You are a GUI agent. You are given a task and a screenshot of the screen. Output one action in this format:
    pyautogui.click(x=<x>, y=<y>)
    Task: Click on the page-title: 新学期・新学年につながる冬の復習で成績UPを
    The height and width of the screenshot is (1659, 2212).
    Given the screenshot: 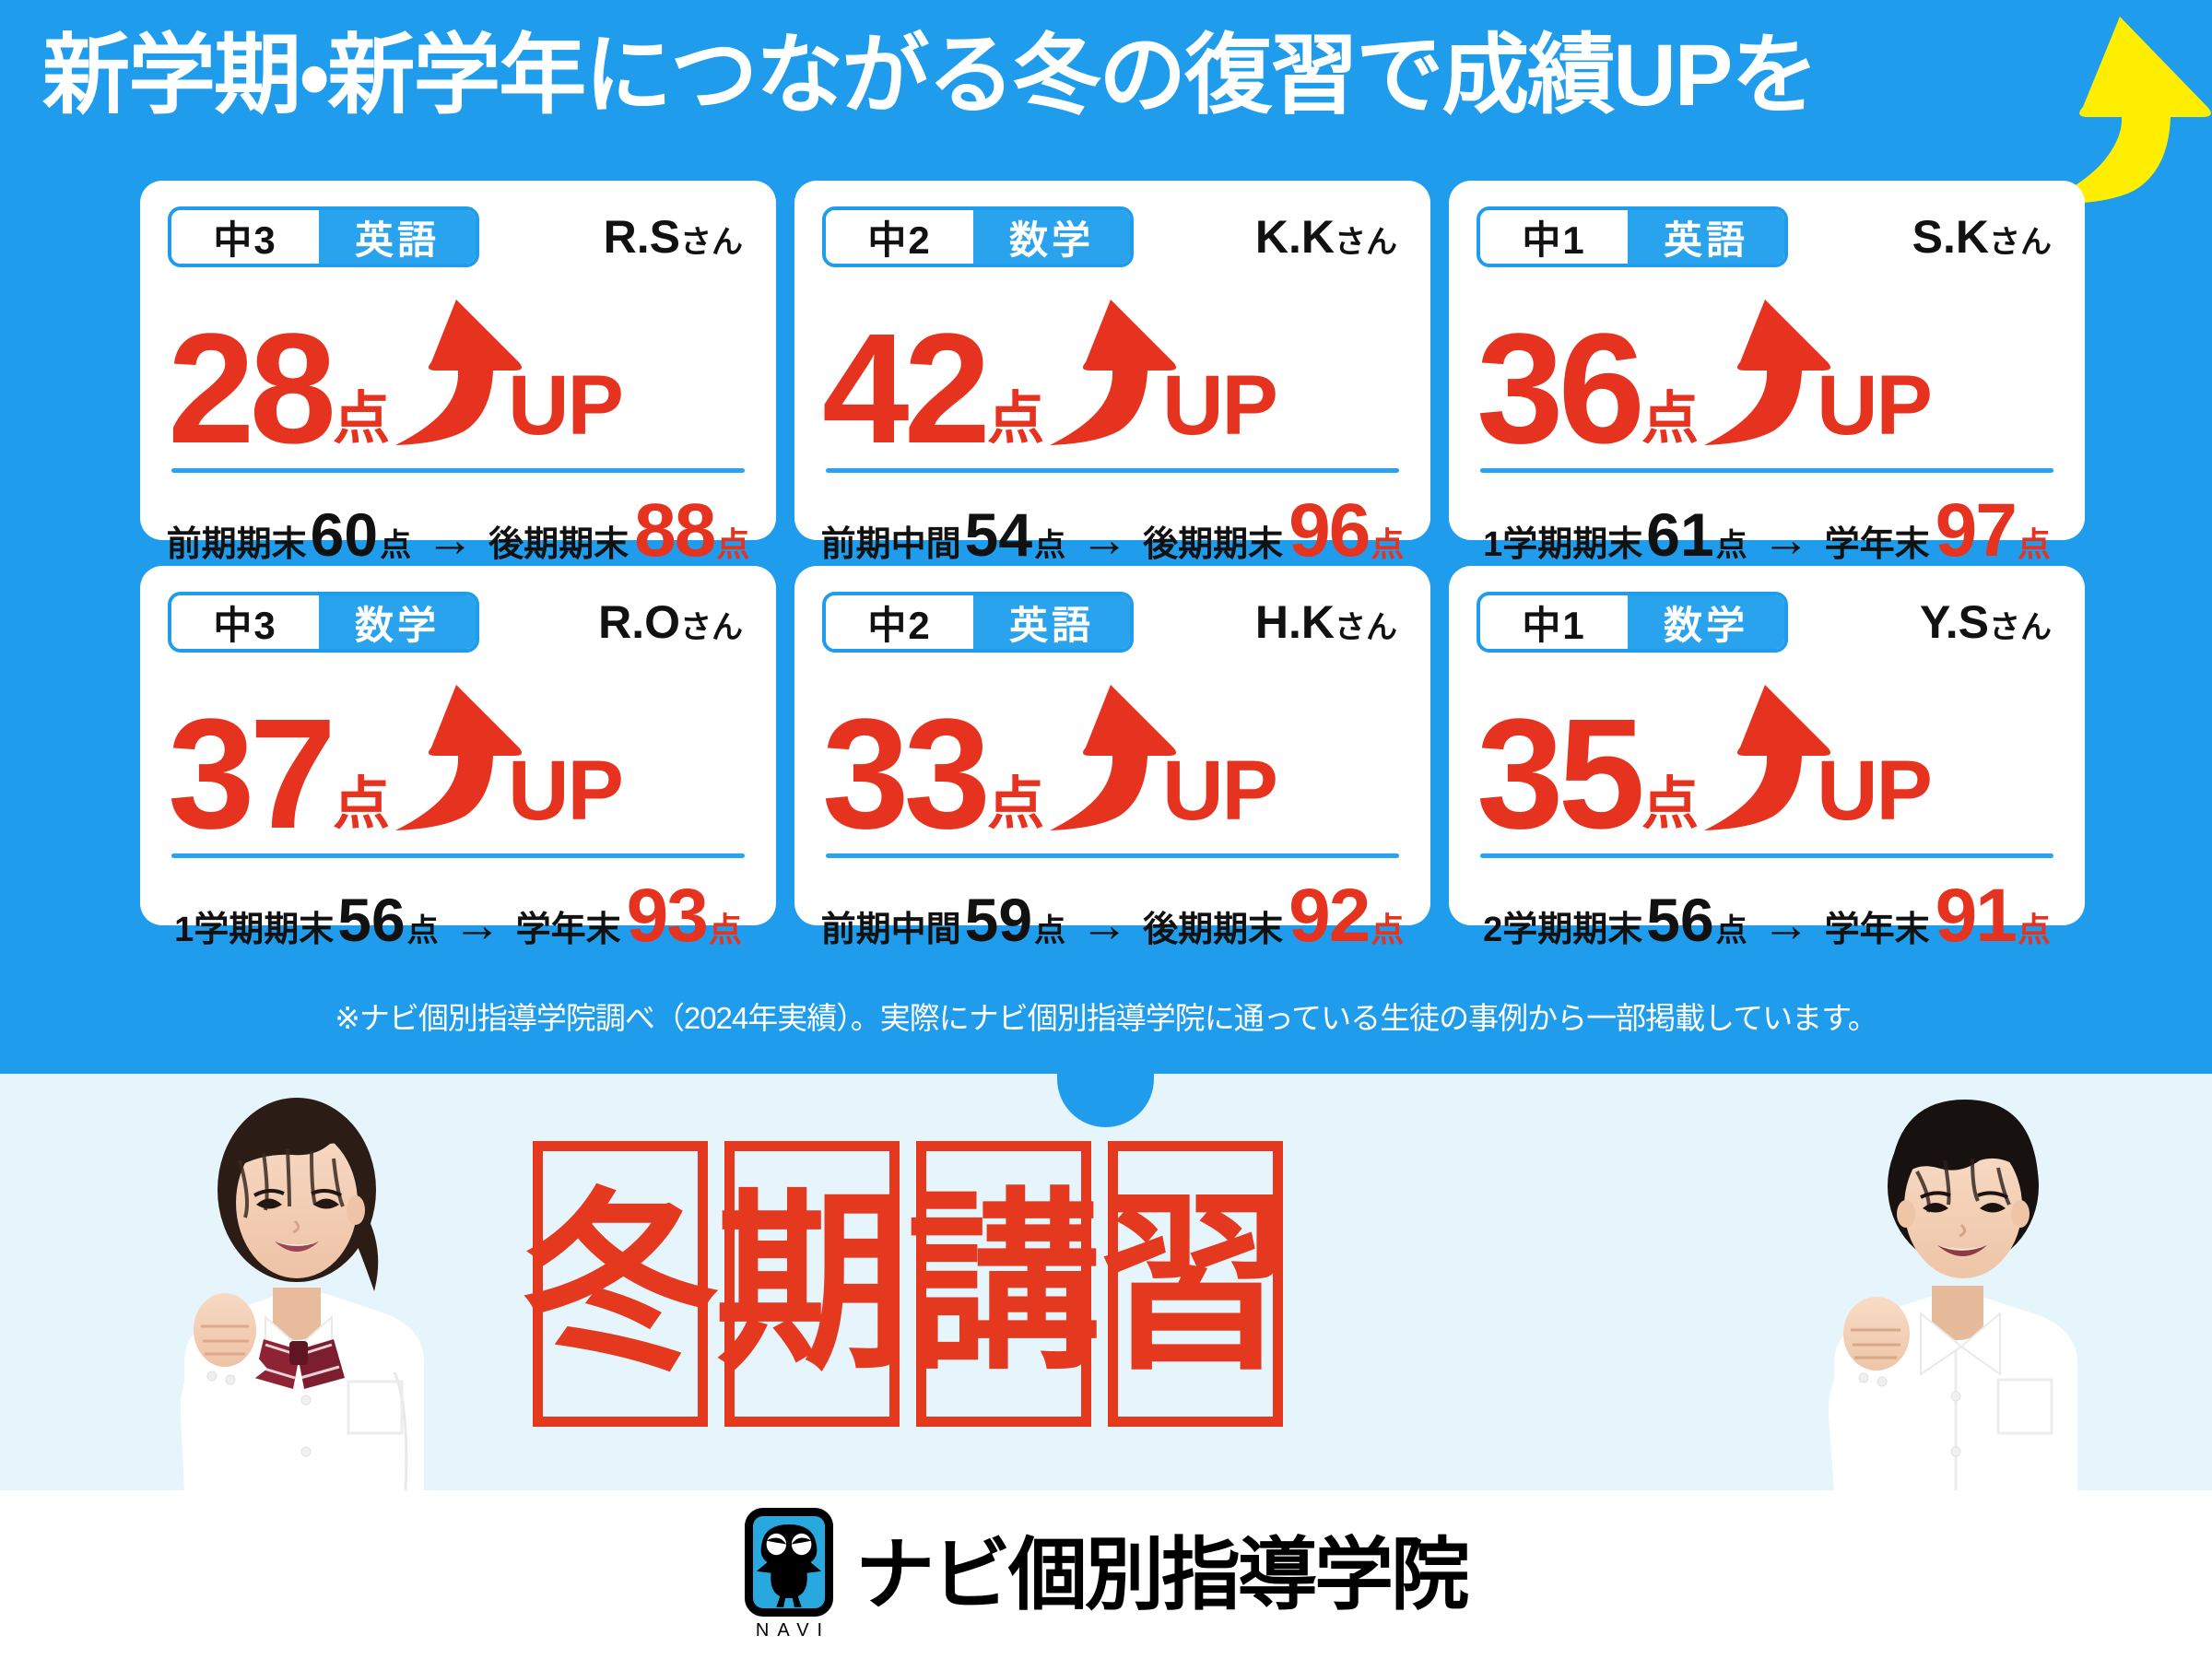 What is the action you would take?
    pyautogui.click(x=930, y=75)
    